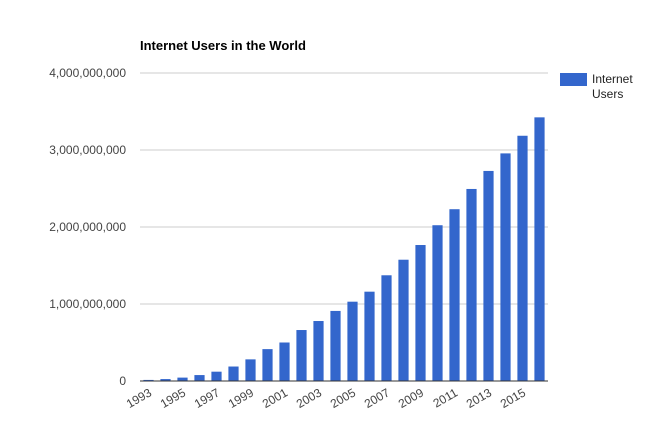 This screenshot has height=436, width=658. I want to click on legend: Internet Users, so click(596, 86).